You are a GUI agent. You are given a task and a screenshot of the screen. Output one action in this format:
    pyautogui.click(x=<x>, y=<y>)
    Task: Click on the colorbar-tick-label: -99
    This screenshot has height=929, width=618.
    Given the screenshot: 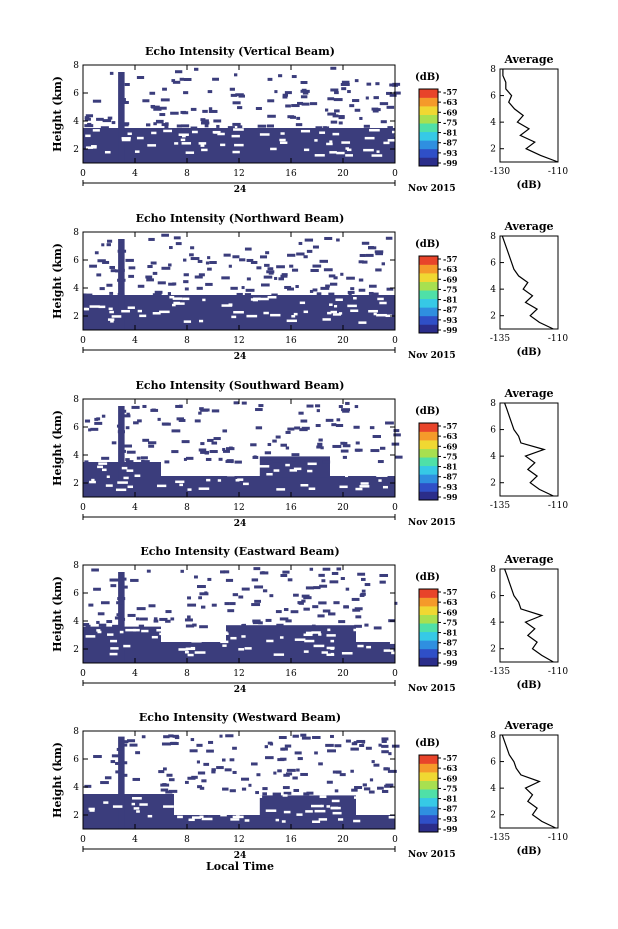 What is the action you would take?
    pyautogui.click(x=450, y=330)
    